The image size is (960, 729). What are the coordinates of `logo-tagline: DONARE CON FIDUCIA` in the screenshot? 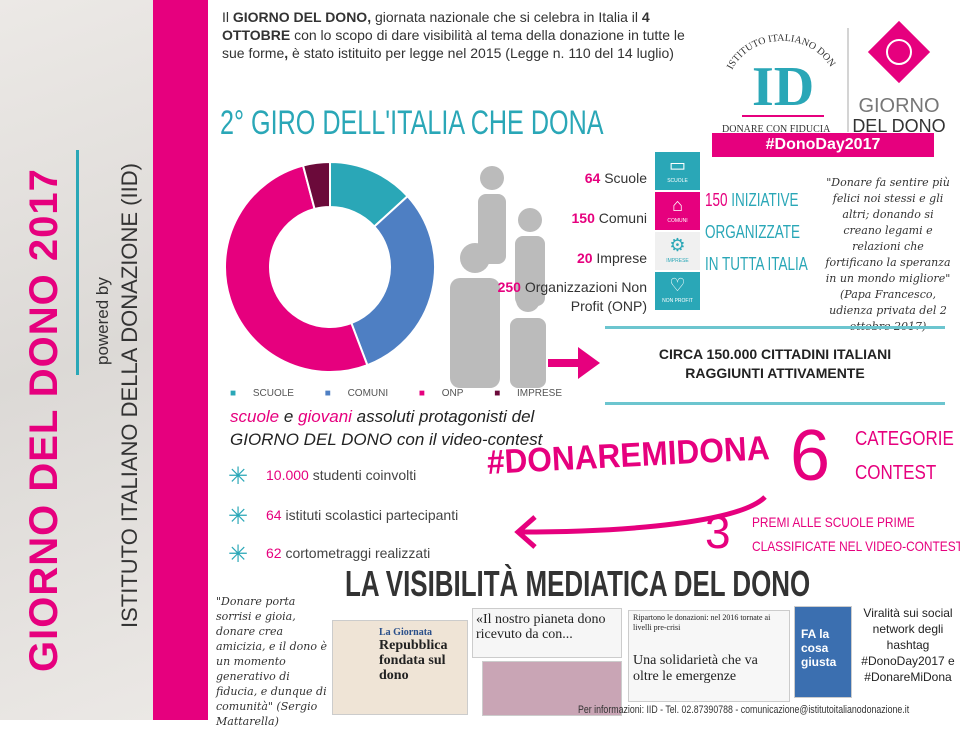 It's located at (776, 129).